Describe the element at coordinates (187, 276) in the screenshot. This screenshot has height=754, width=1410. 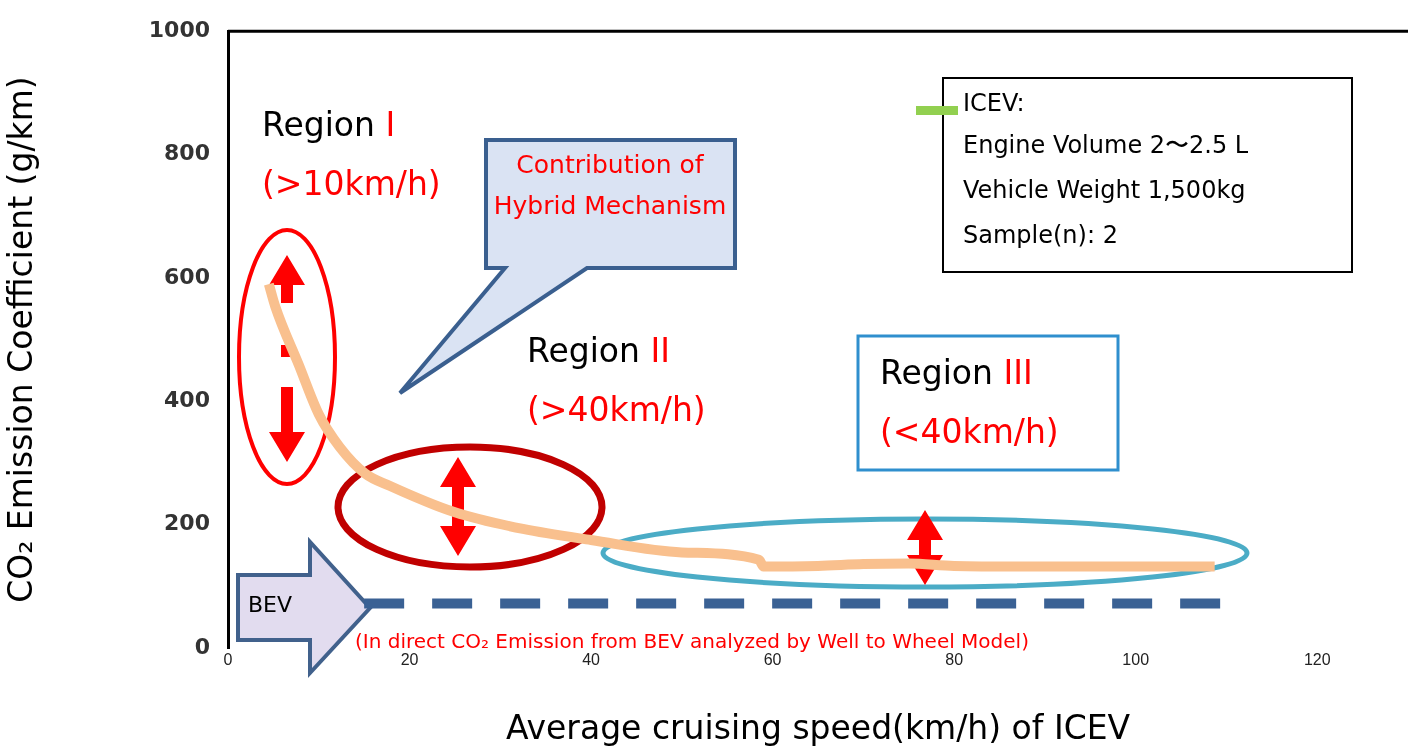
I see `y-tick-label: 600` at that location.